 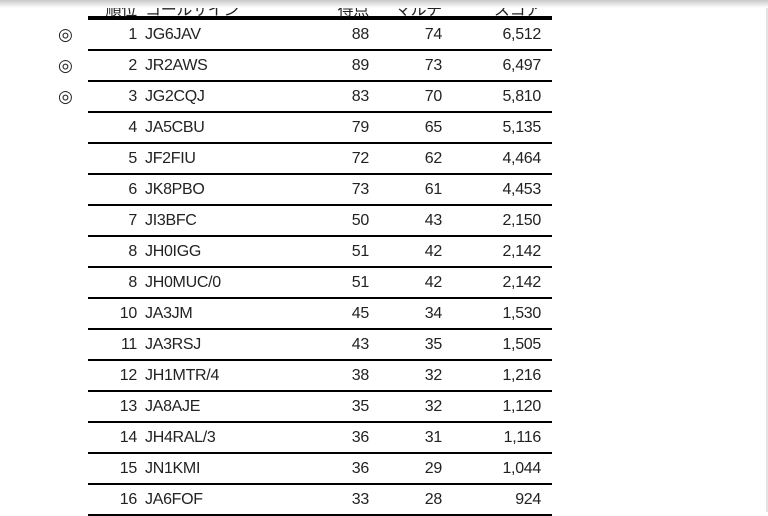 I want to click on table-row: 8 JH0IGG 51 42 2,142, so click(x=320, y=252).